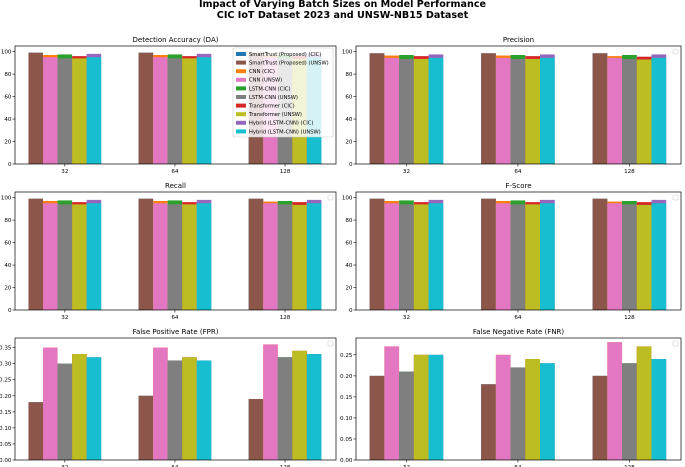  What do you see at coordinates (265, 81) in the screenshot?
I see `legend-entry: CNN (UNSW)` at bounding box center [265, 81].